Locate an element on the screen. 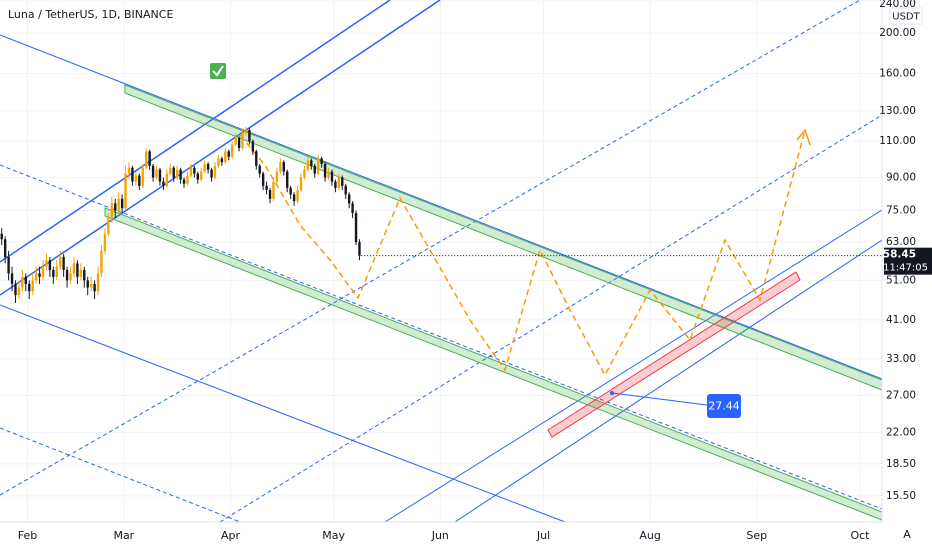 Image resolution: width=932 pixels, height=554 pixels. y-tick-label: 75.00 is located at coordinates (901, 211).